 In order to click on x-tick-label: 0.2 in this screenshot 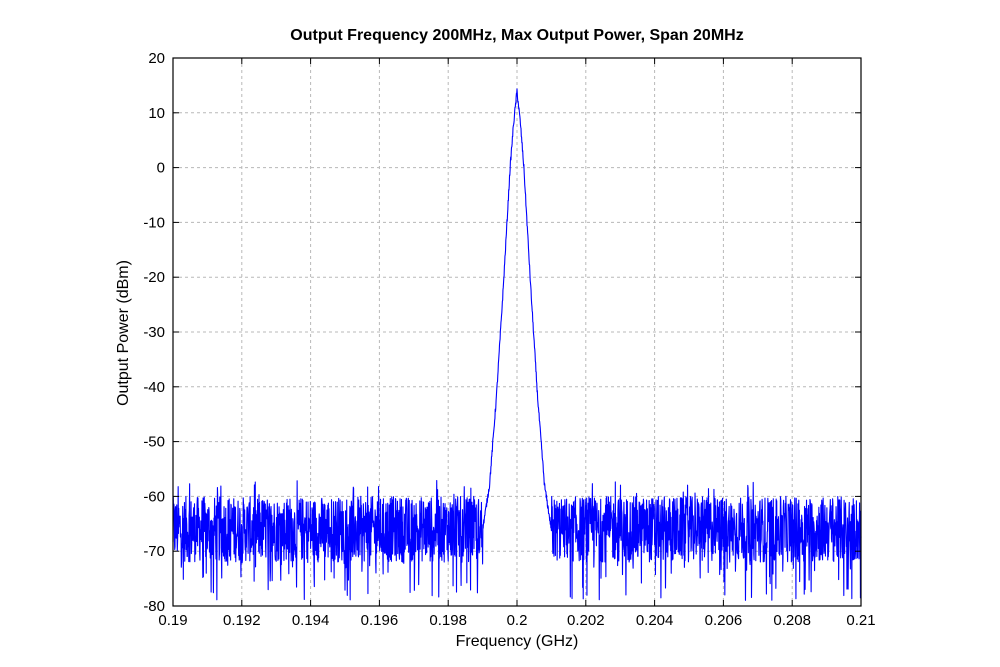, I will do `click(517, 620)`.